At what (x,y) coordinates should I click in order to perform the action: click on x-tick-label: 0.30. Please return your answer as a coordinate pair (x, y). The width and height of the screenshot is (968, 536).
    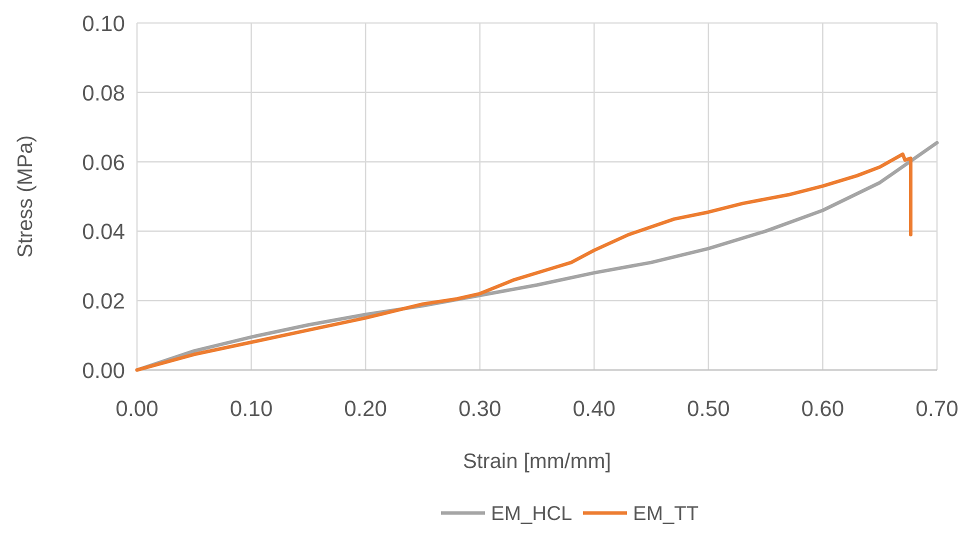
    Looking at the image, I should click on (480, 408).